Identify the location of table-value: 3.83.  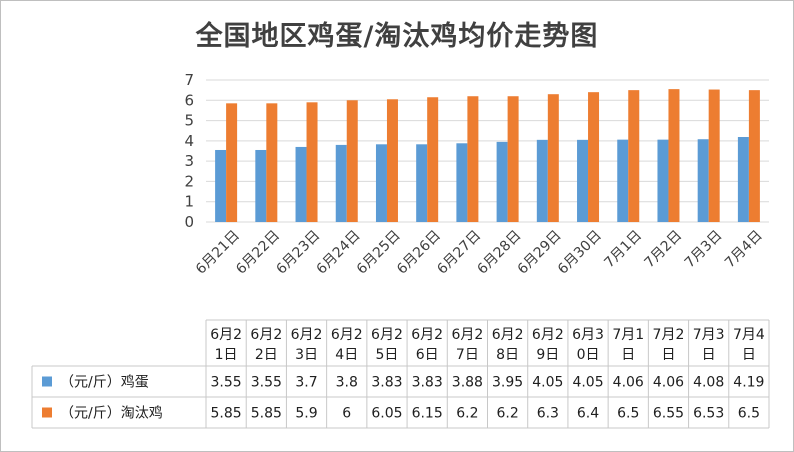
(386, 383).